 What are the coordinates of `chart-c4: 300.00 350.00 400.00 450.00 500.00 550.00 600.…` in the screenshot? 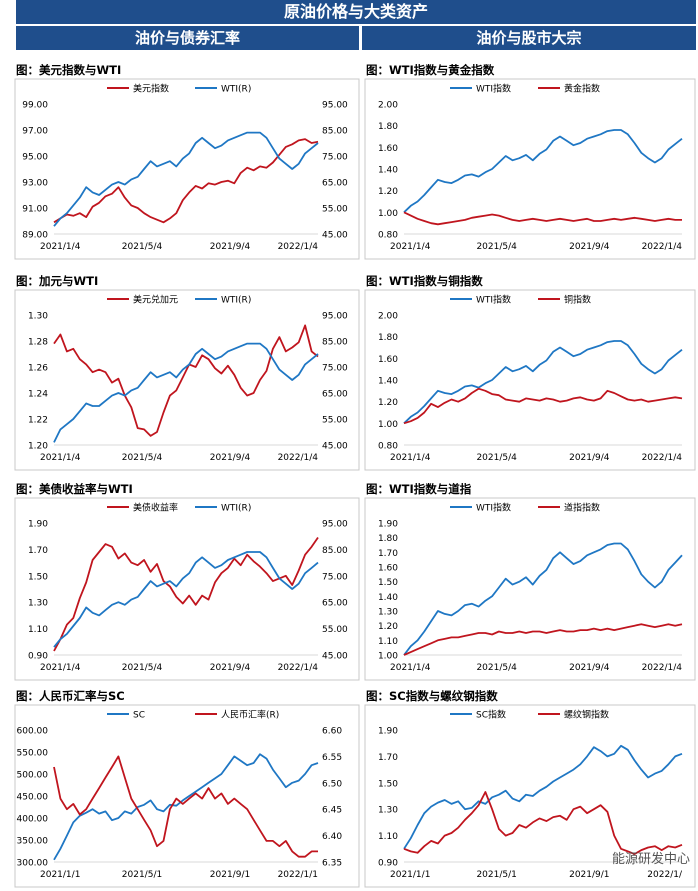 It's located at (187, 796).